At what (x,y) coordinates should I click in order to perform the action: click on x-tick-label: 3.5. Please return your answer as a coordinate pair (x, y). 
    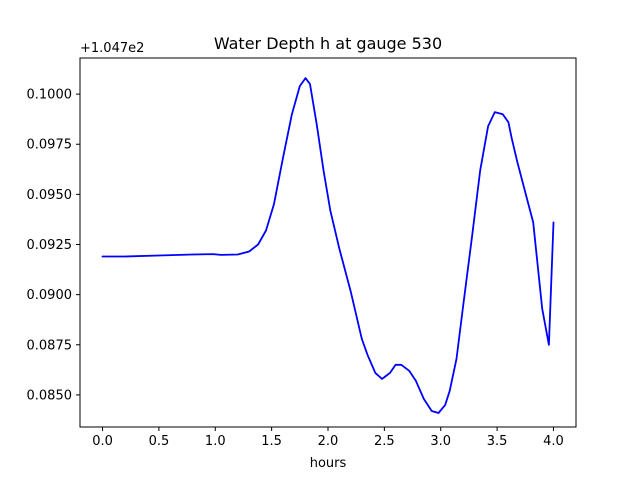
    Looking at the image, I should click on (497, 441).